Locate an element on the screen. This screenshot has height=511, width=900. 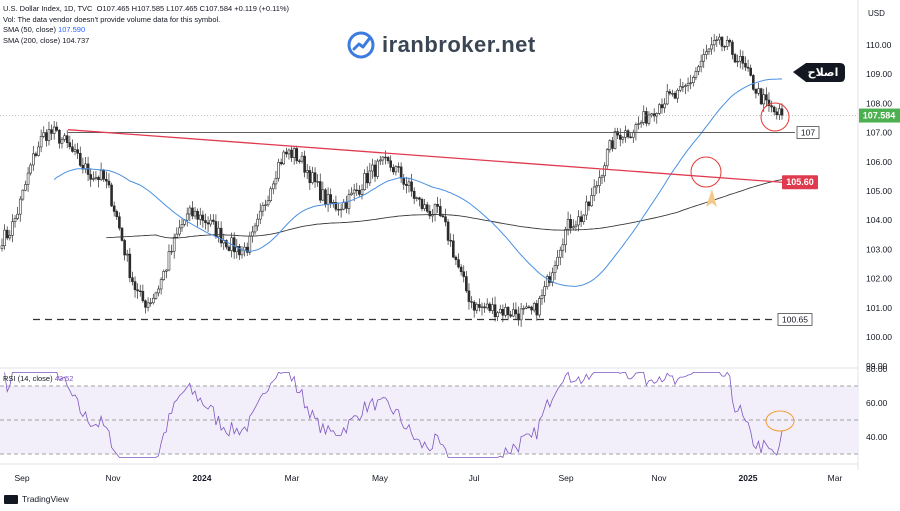
last-price-tag is located at coordinates (879, 115).